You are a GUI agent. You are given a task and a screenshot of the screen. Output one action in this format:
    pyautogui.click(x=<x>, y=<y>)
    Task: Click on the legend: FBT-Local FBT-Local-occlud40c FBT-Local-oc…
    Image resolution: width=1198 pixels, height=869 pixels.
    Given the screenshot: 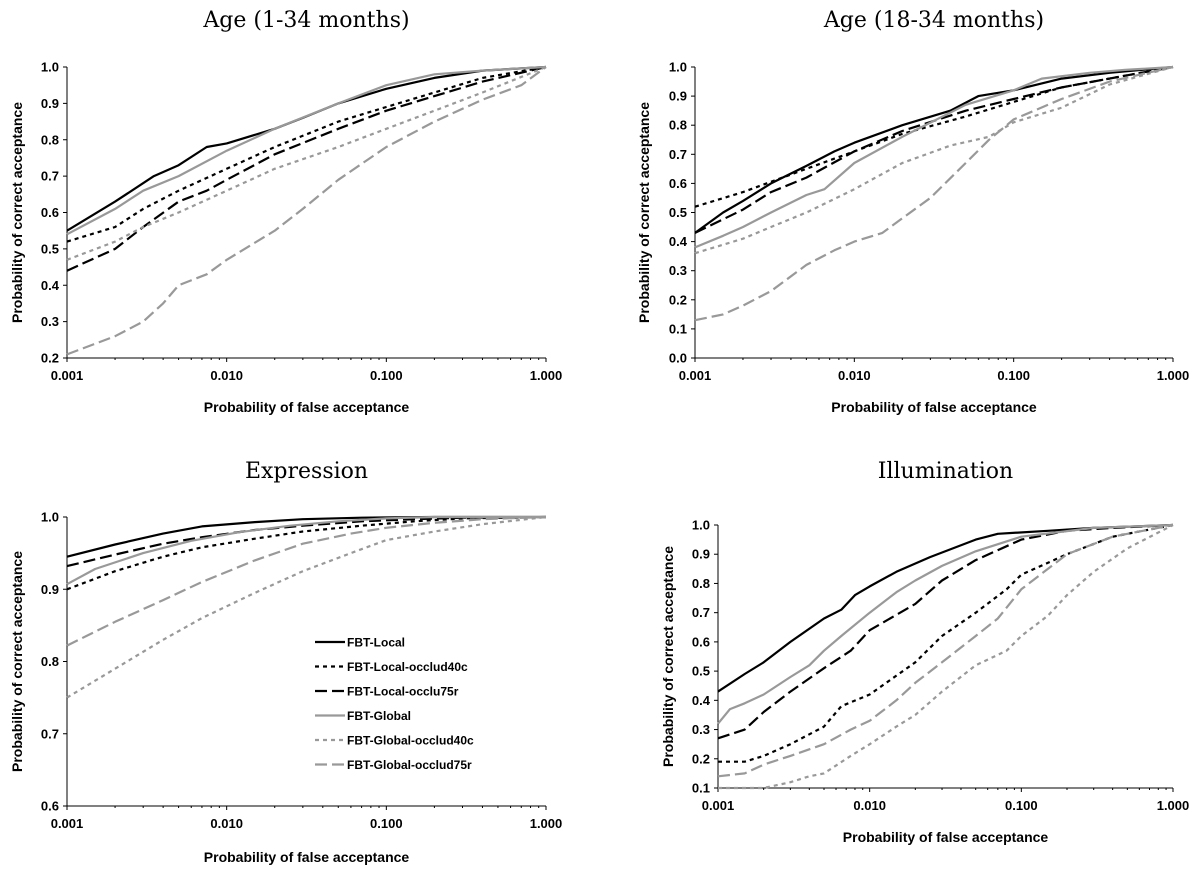 What is the action you would take?
    pyautogui.click(x=394, y=704)
    